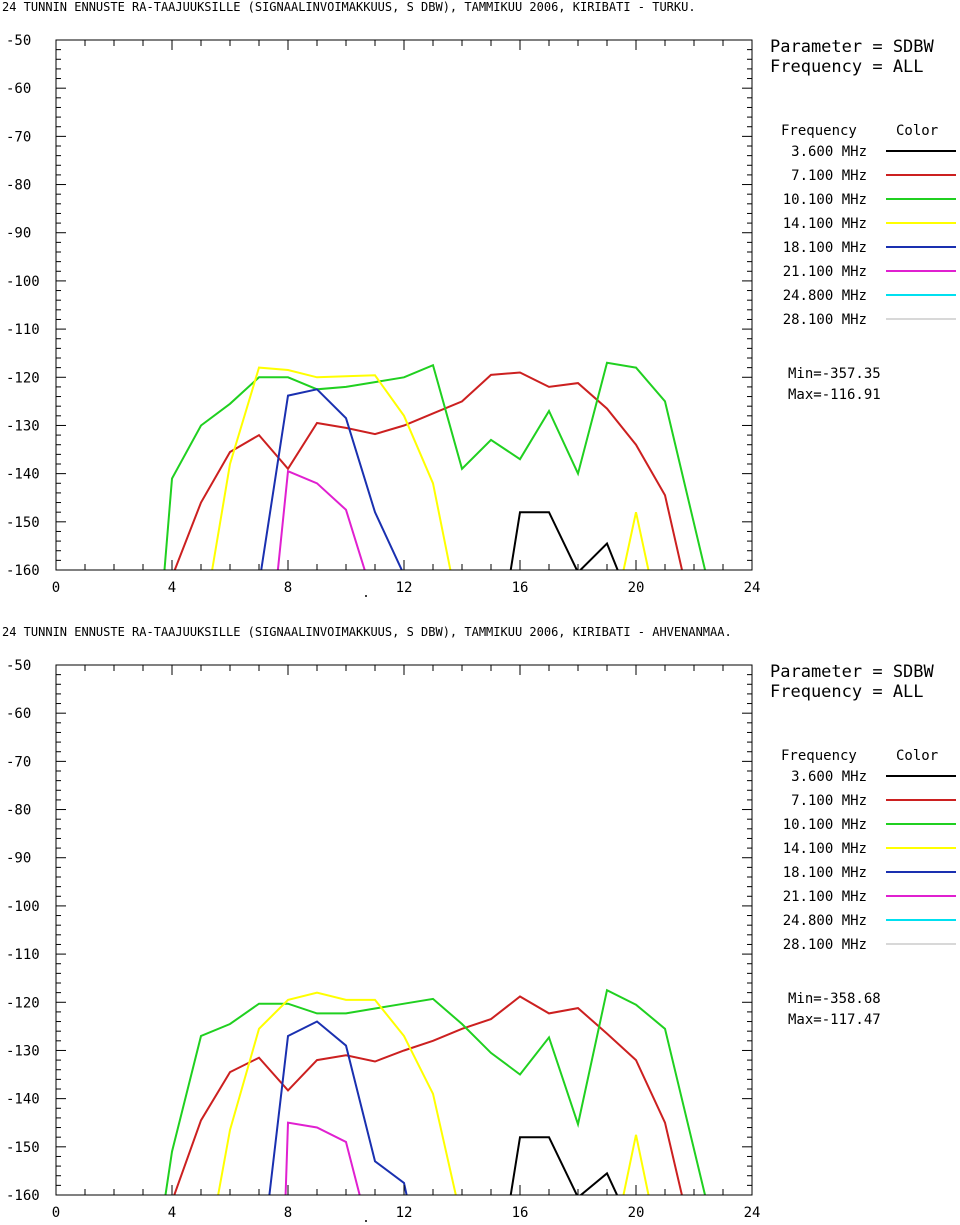  What do you see at coordinates (834, 999) in the screenshot?
I see `legend-min: Min=-358.68` at bounding box center [834, 999].